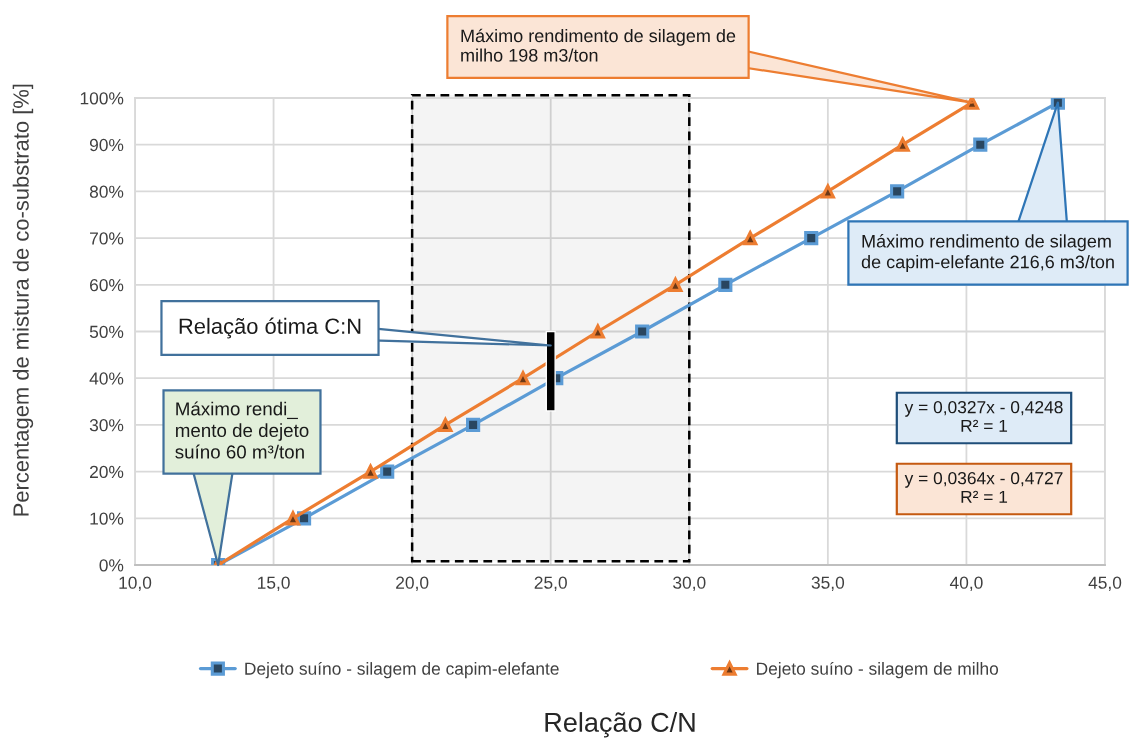 This screenshot has height=744, width=1135. What do you see at coordinates (111, 565) in the screenshot?
I see `y-tick-label: 0%` at bounding box center [111, 565].